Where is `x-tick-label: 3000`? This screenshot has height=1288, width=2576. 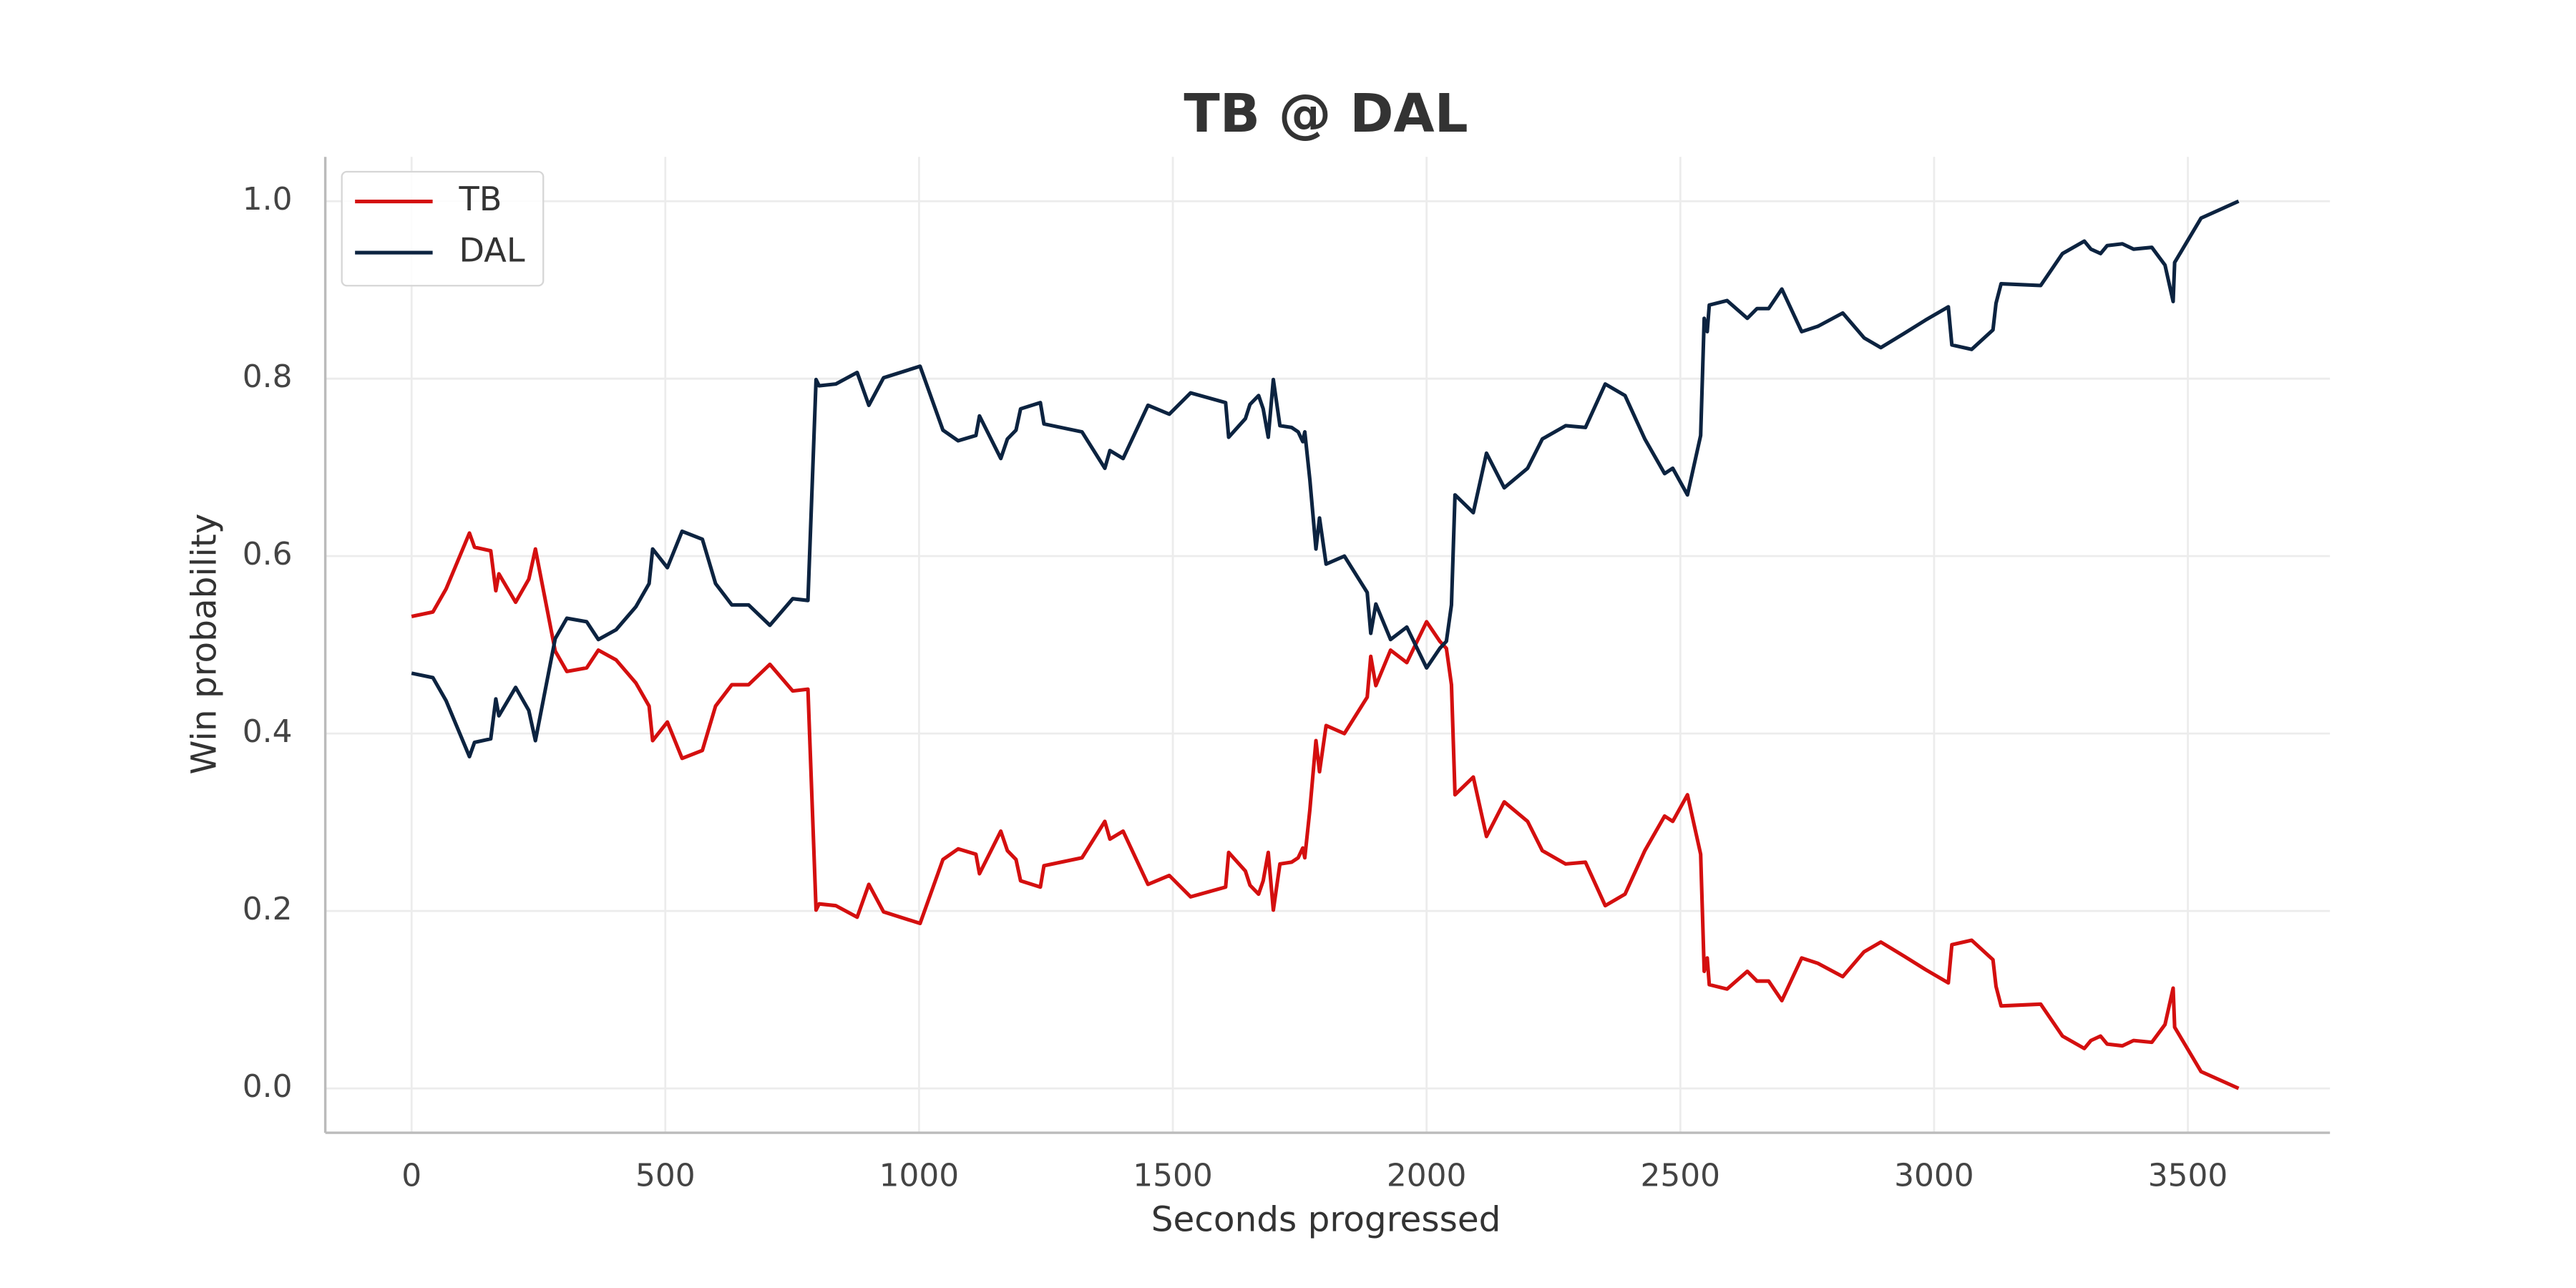 x-tick-label: 3000 is located at coordinates (1934, 1175).